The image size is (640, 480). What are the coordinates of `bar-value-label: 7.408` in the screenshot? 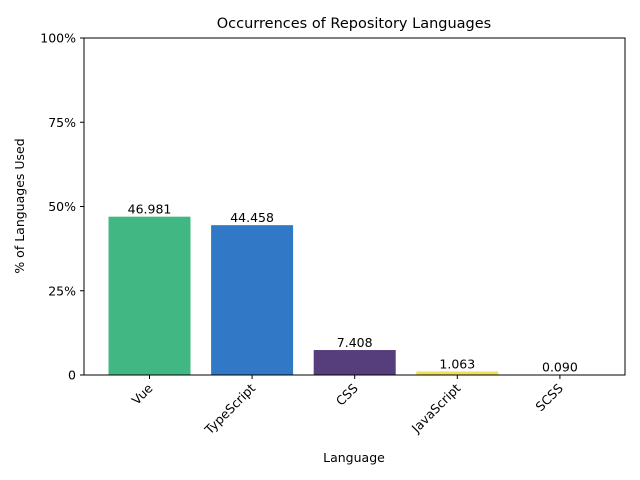 It's located at (355, 342).